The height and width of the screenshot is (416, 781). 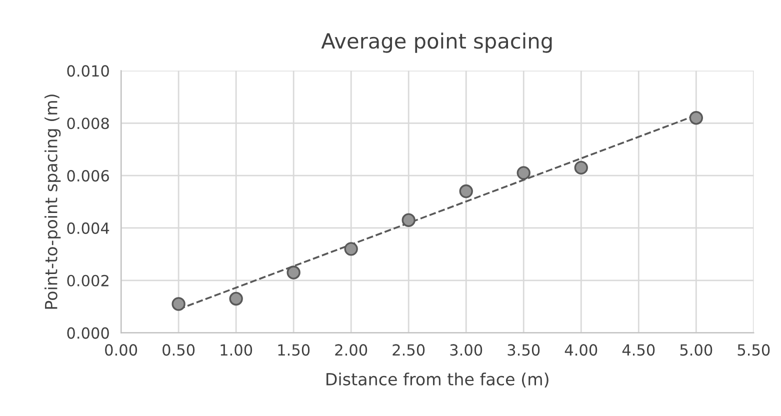 What do you see at coordinates (466, 350) in the screenshot?
I see `x-tick-label: 3.00` at bounding box center [466, 350].